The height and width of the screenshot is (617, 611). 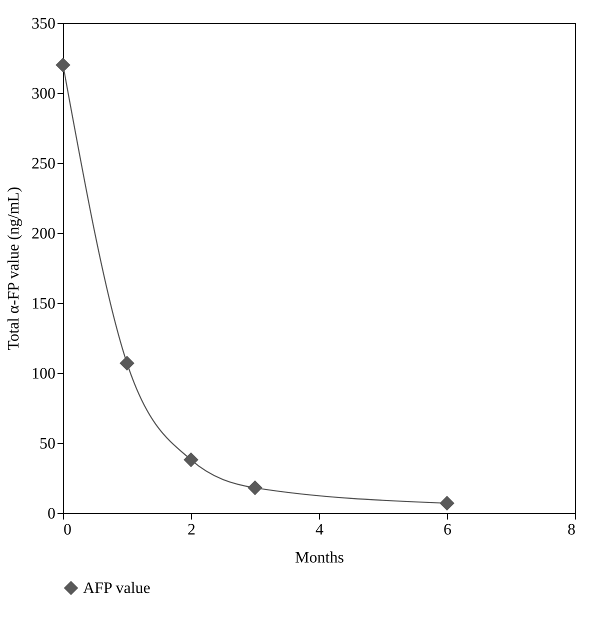 I want to click on x-tick-label: 6, so click(x=448, y=530).